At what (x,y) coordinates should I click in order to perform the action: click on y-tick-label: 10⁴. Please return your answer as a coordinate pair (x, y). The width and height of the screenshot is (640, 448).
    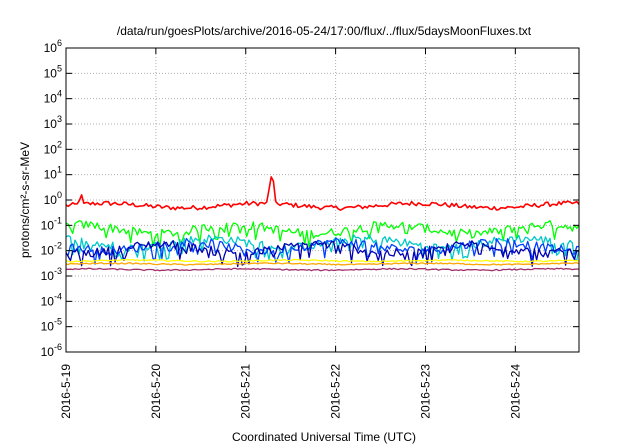
    Looking at the image, I should click on (53, 97).